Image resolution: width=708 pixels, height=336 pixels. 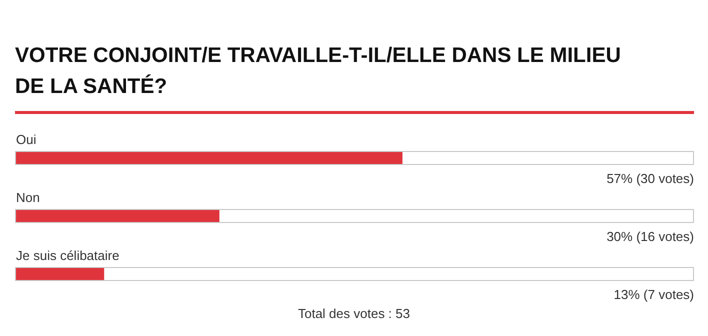 I want to click on y-tick-label: Oui, so click(x=26, y=139).